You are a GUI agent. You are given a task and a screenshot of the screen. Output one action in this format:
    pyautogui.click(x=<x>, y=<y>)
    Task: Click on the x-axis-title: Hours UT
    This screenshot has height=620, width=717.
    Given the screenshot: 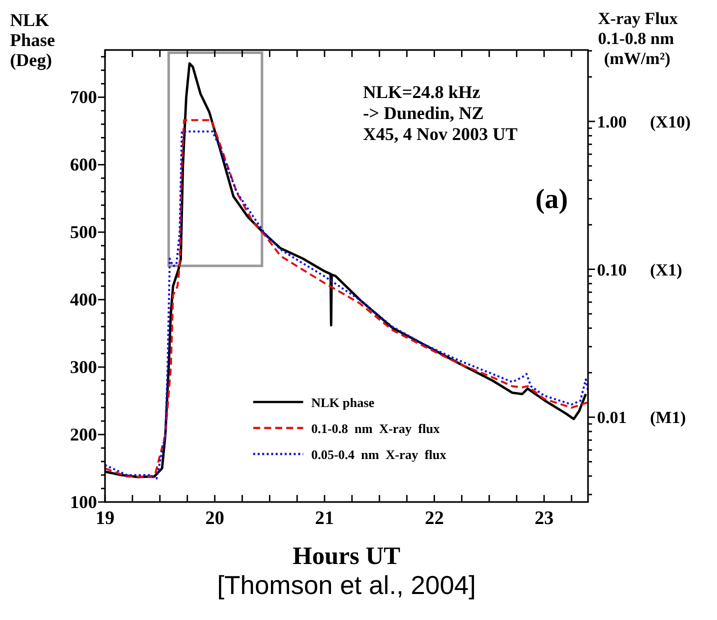 What is the action you would take?
    pyautogui.click(x=346, y=556)
    